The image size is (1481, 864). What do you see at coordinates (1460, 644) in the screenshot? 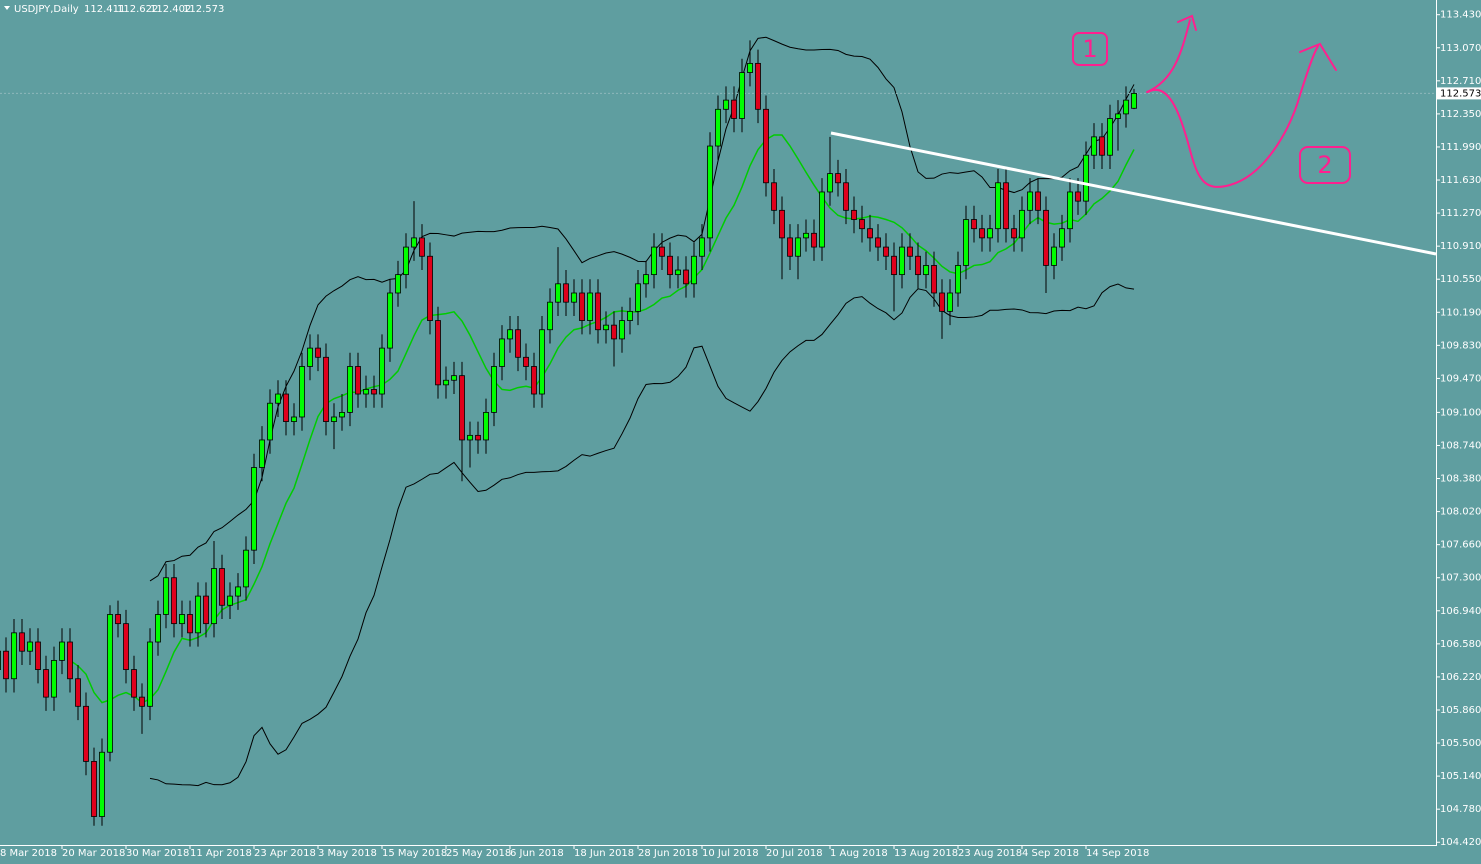
I see `y-tick-label: 106.580` at bounding box center [1460, 644].